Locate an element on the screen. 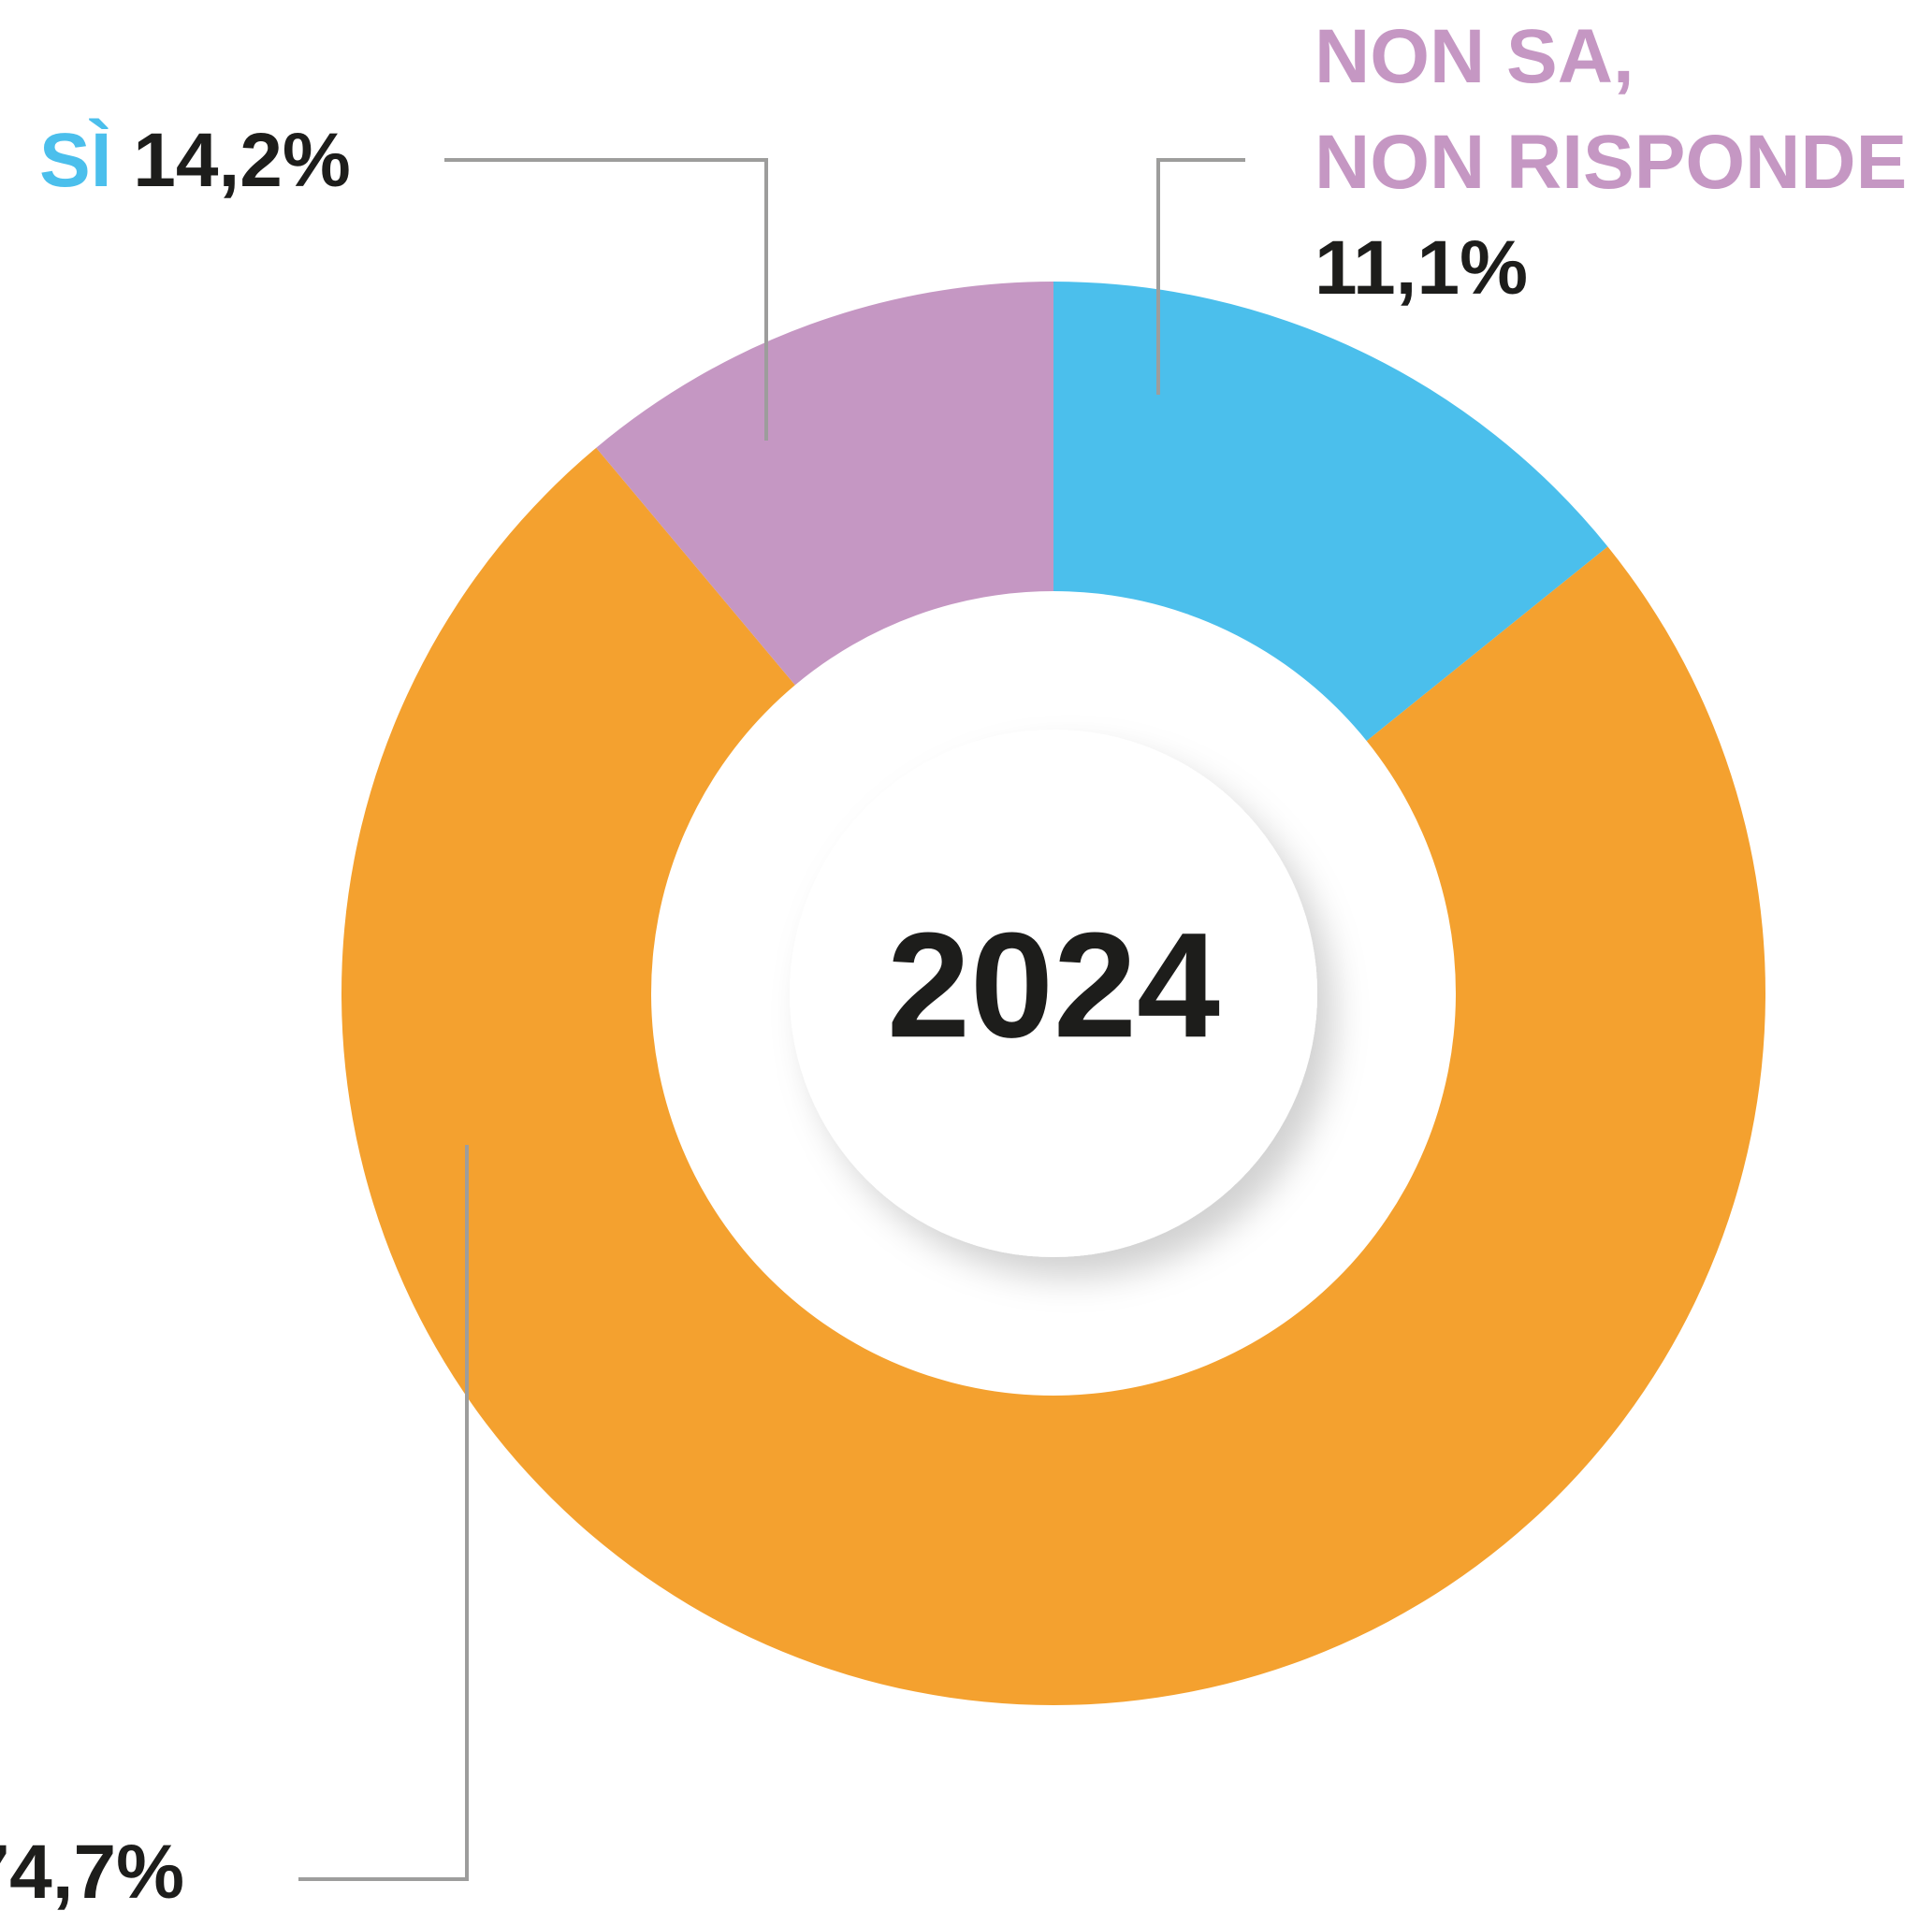  center-label: 2024 is located at coordinates (1053, 984).